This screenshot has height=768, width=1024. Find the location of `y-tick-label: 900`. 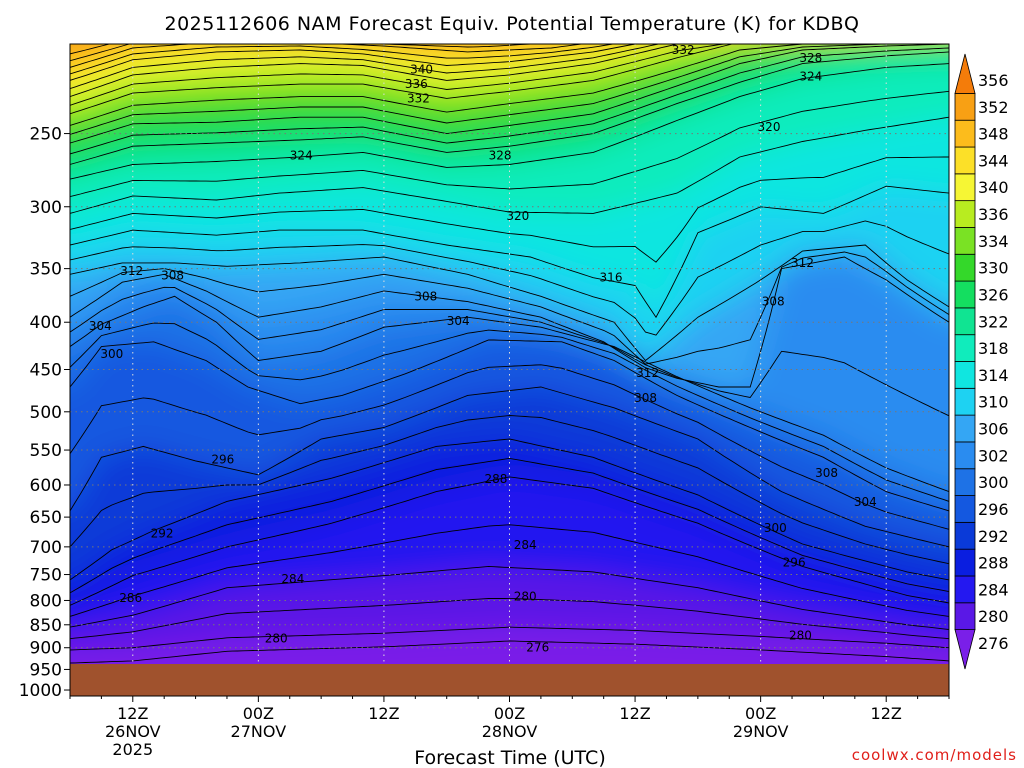

y-tick-label: 900 is located at coordinates (46, 649).